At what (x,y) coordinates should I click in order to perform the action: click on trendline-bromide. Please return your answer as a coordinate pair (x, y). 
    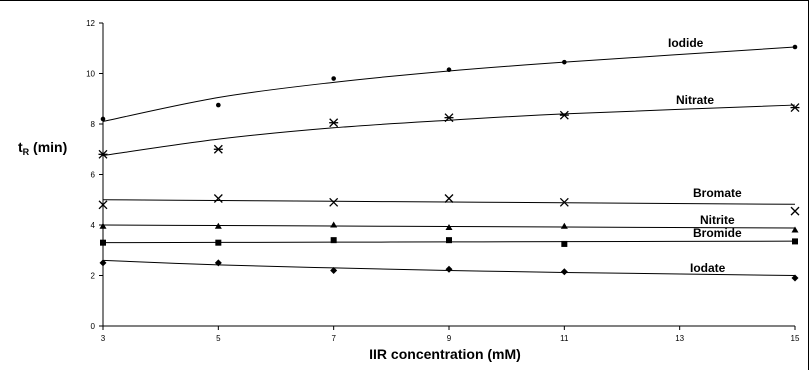
    Looking at the image, I should click on (449, 242).